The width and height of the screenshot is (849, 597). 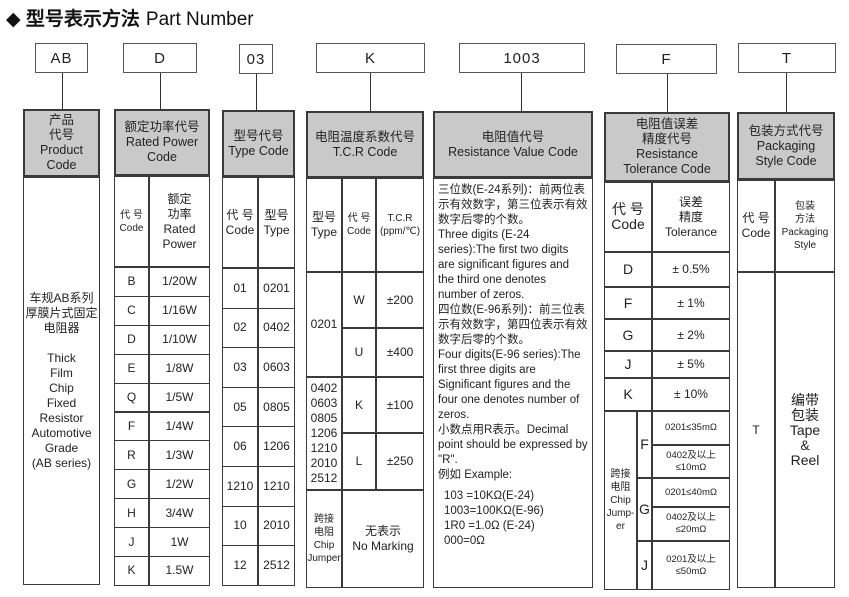 I want to click on rated-power-value-cell-text: 3/4W, so click(x=179, y=512).